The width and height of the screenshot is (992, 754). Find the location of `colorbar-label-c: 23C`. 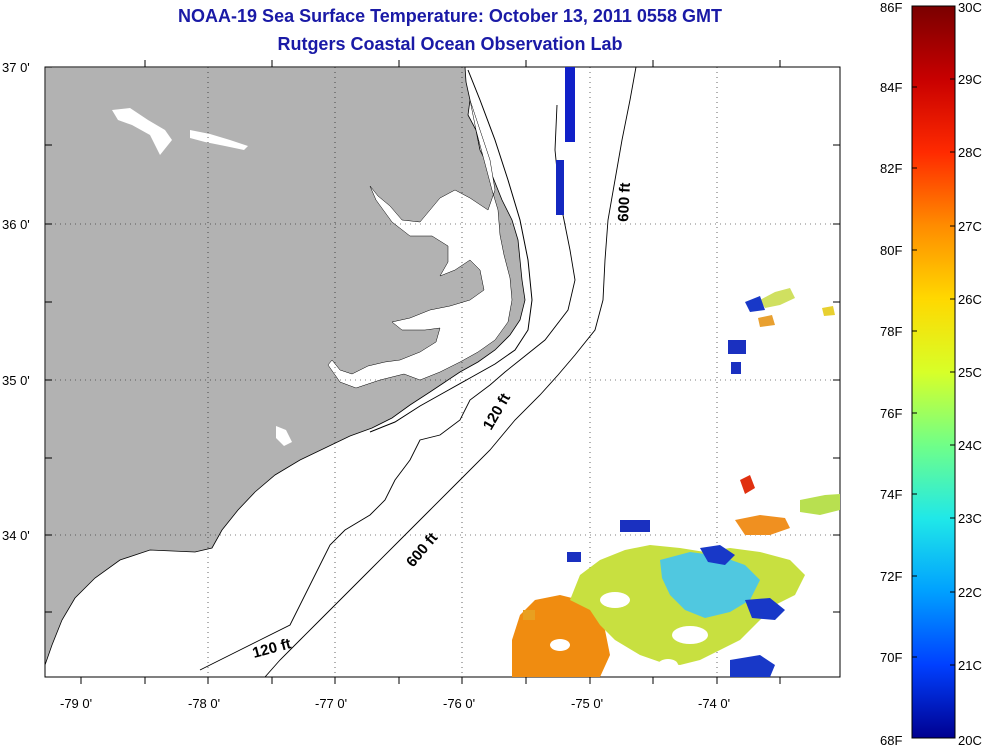

colorbar-label-c: 23C is located at coordinates (970, 518).